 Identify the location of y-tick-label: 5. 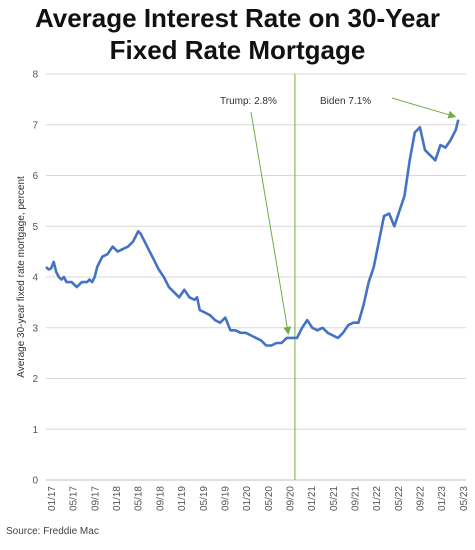
(35, 227).